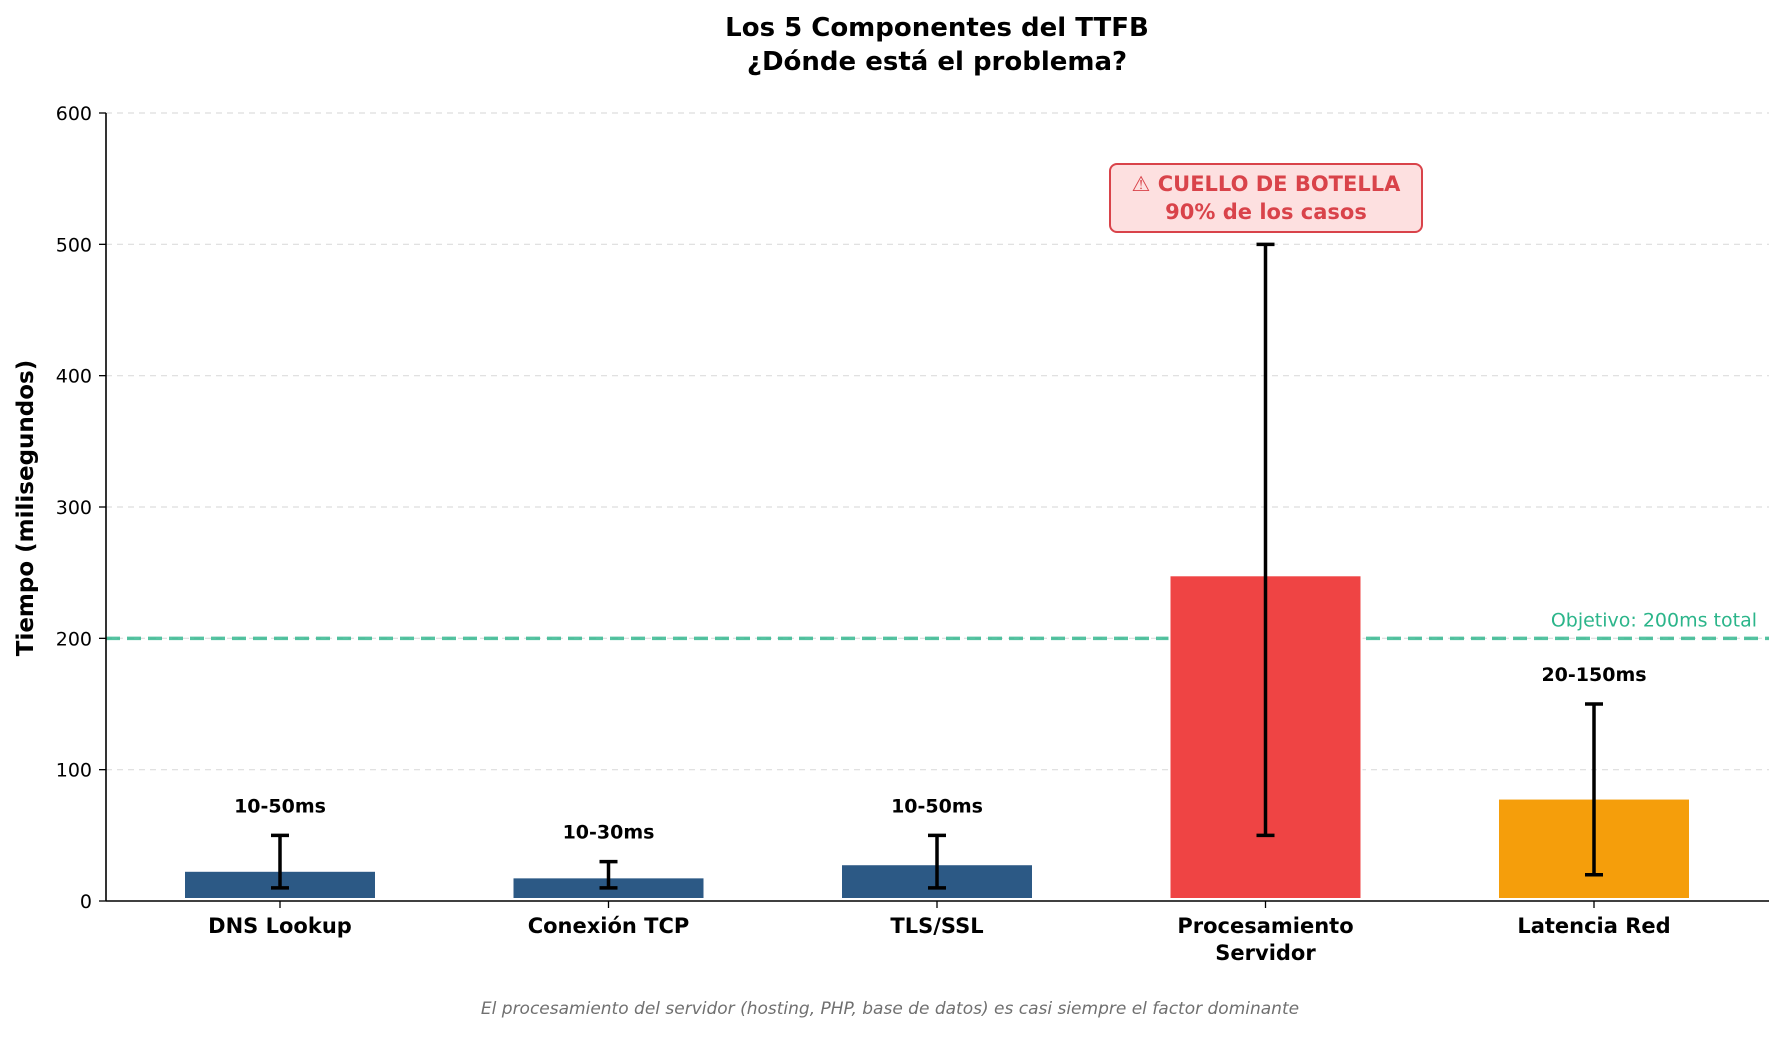 The height and width of the screenshot is (1037, 1777). I want to click on annotation-line1: ⚠ CUELLO DE BOTELLA, so click(1267, 184).